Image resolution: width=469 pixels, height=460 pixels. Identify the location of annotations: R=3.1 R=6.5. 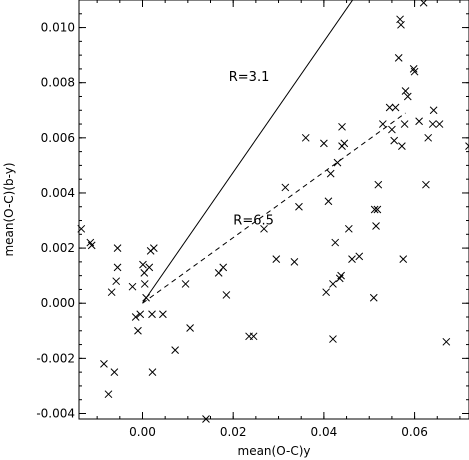
(251, 149).